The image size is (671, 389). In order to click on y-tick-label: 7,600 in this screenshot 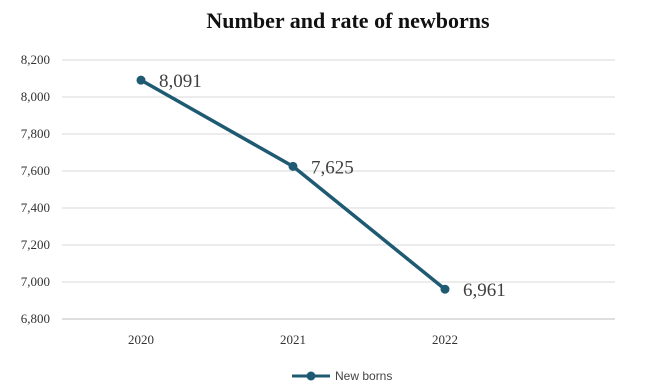, I will do `click(35, 170)`.